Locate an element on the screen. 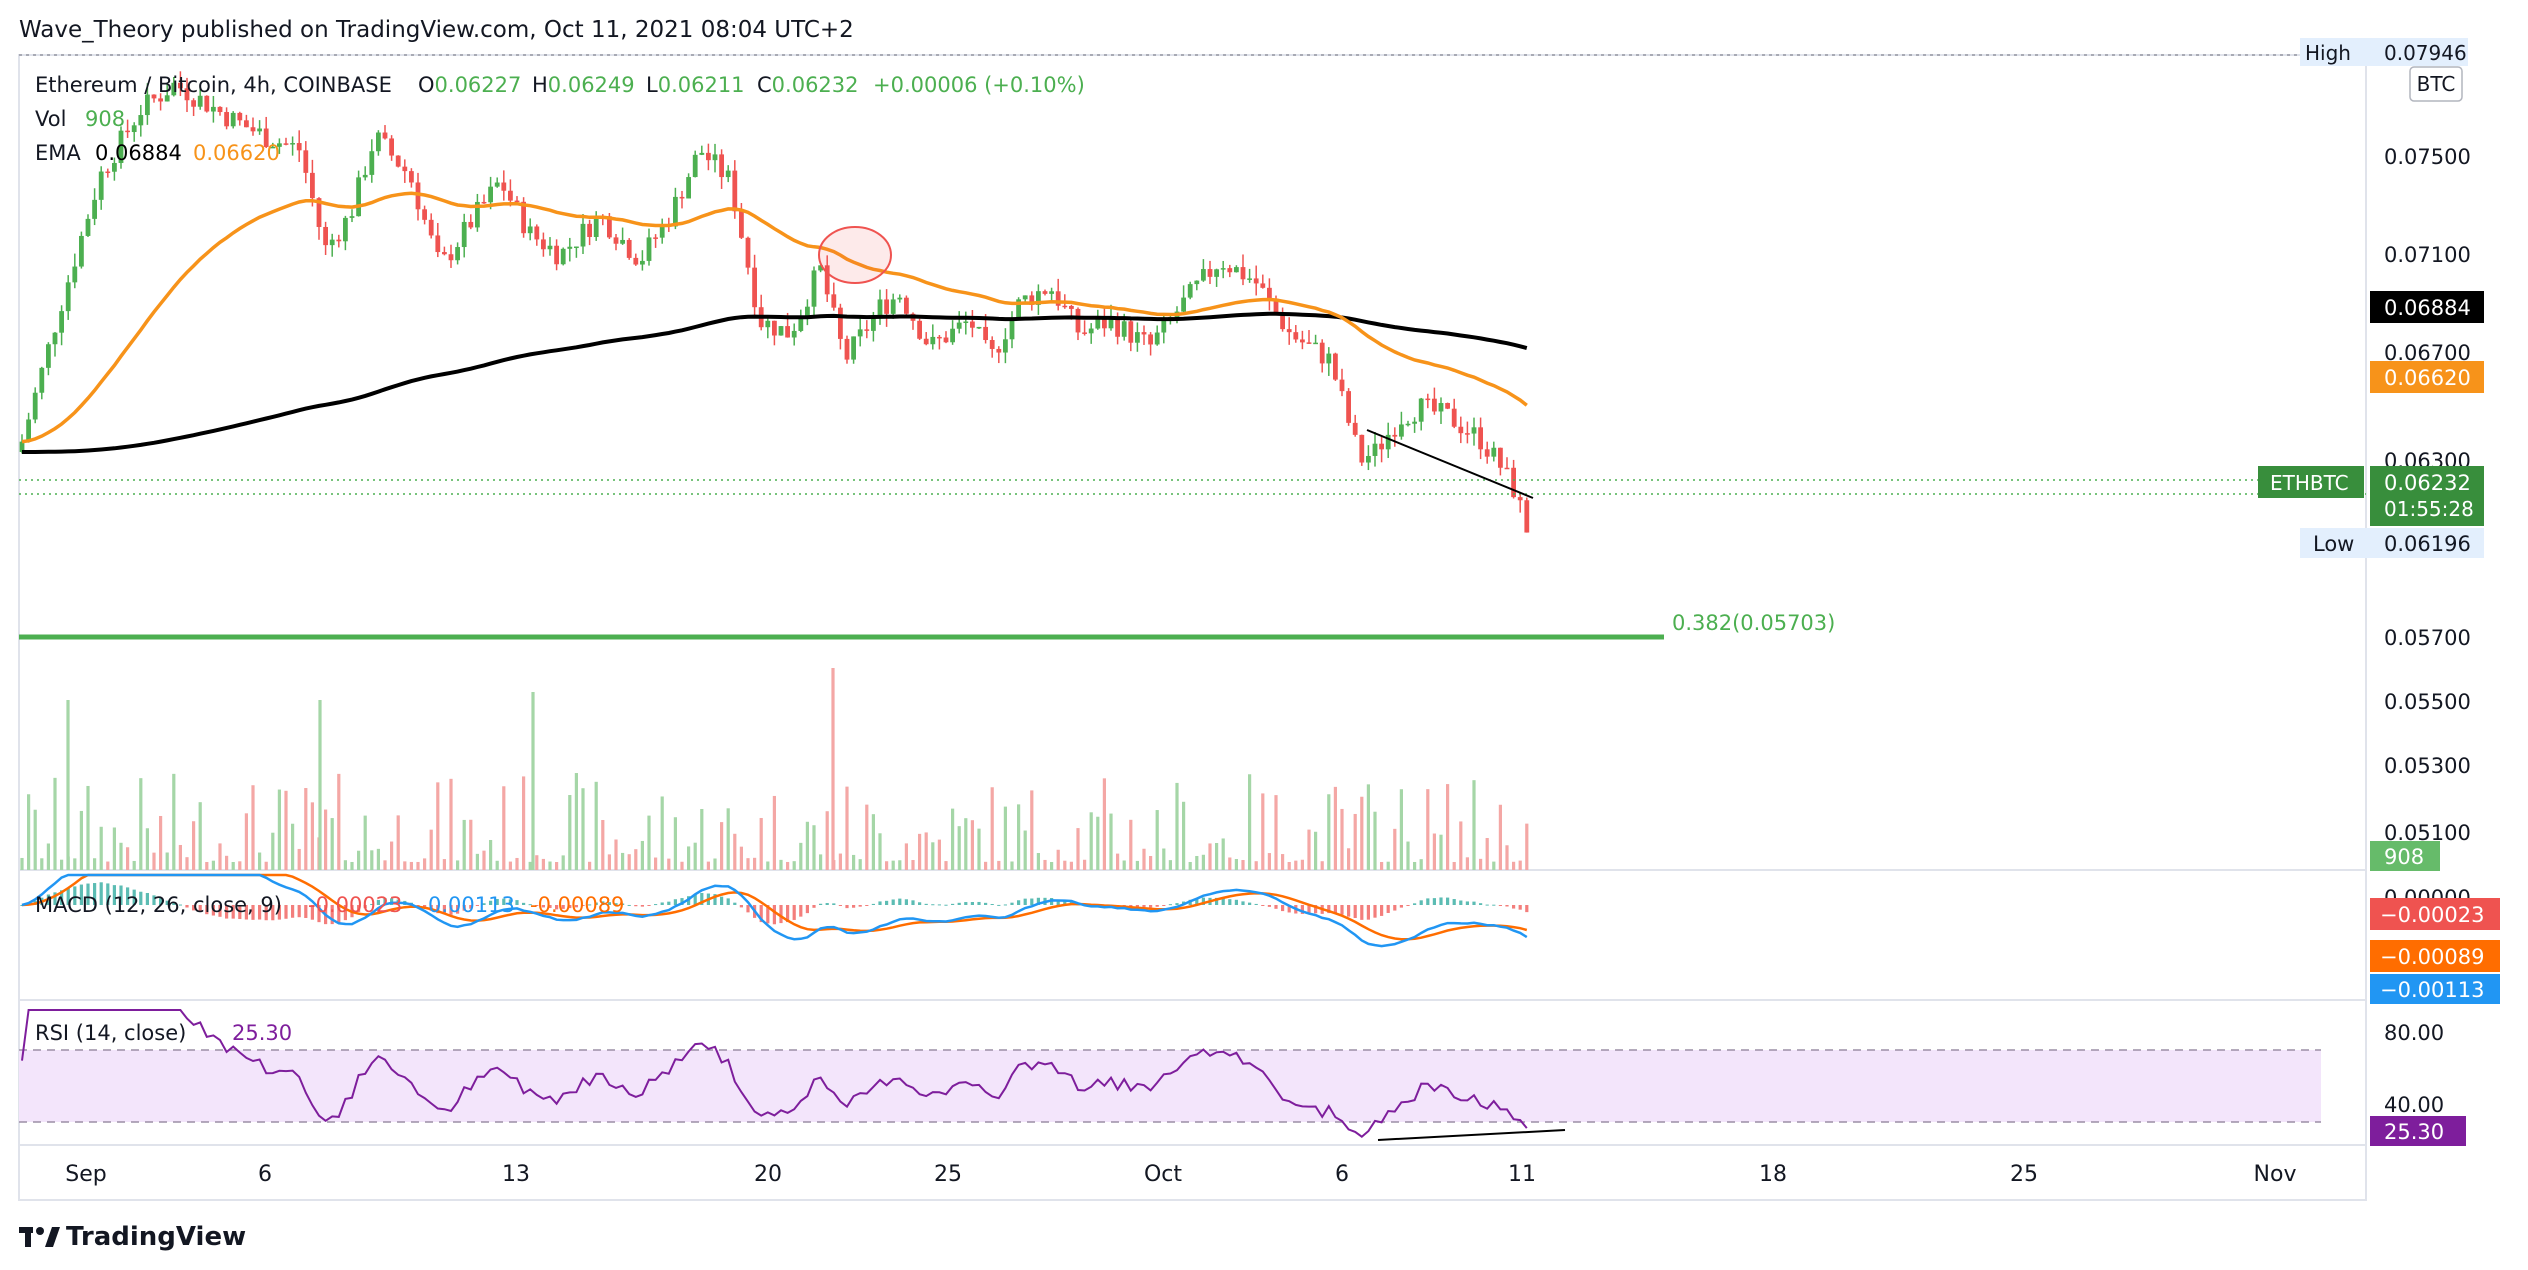  time-label: 25 is located at coordinates (2024, 1174).